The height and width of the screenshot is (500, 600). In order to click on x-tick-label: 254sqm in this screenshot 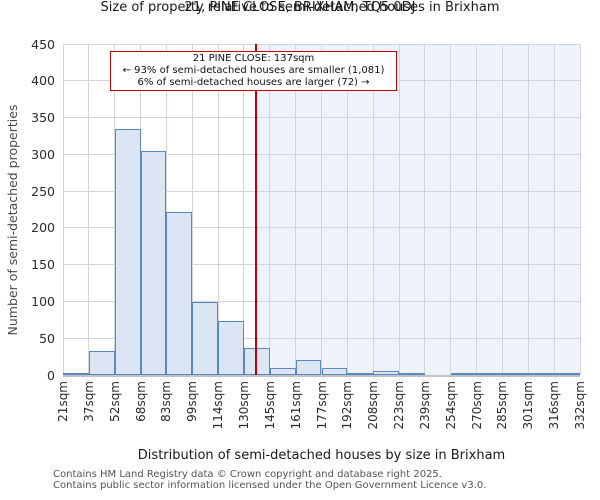, I will do `click(450, 405)`.